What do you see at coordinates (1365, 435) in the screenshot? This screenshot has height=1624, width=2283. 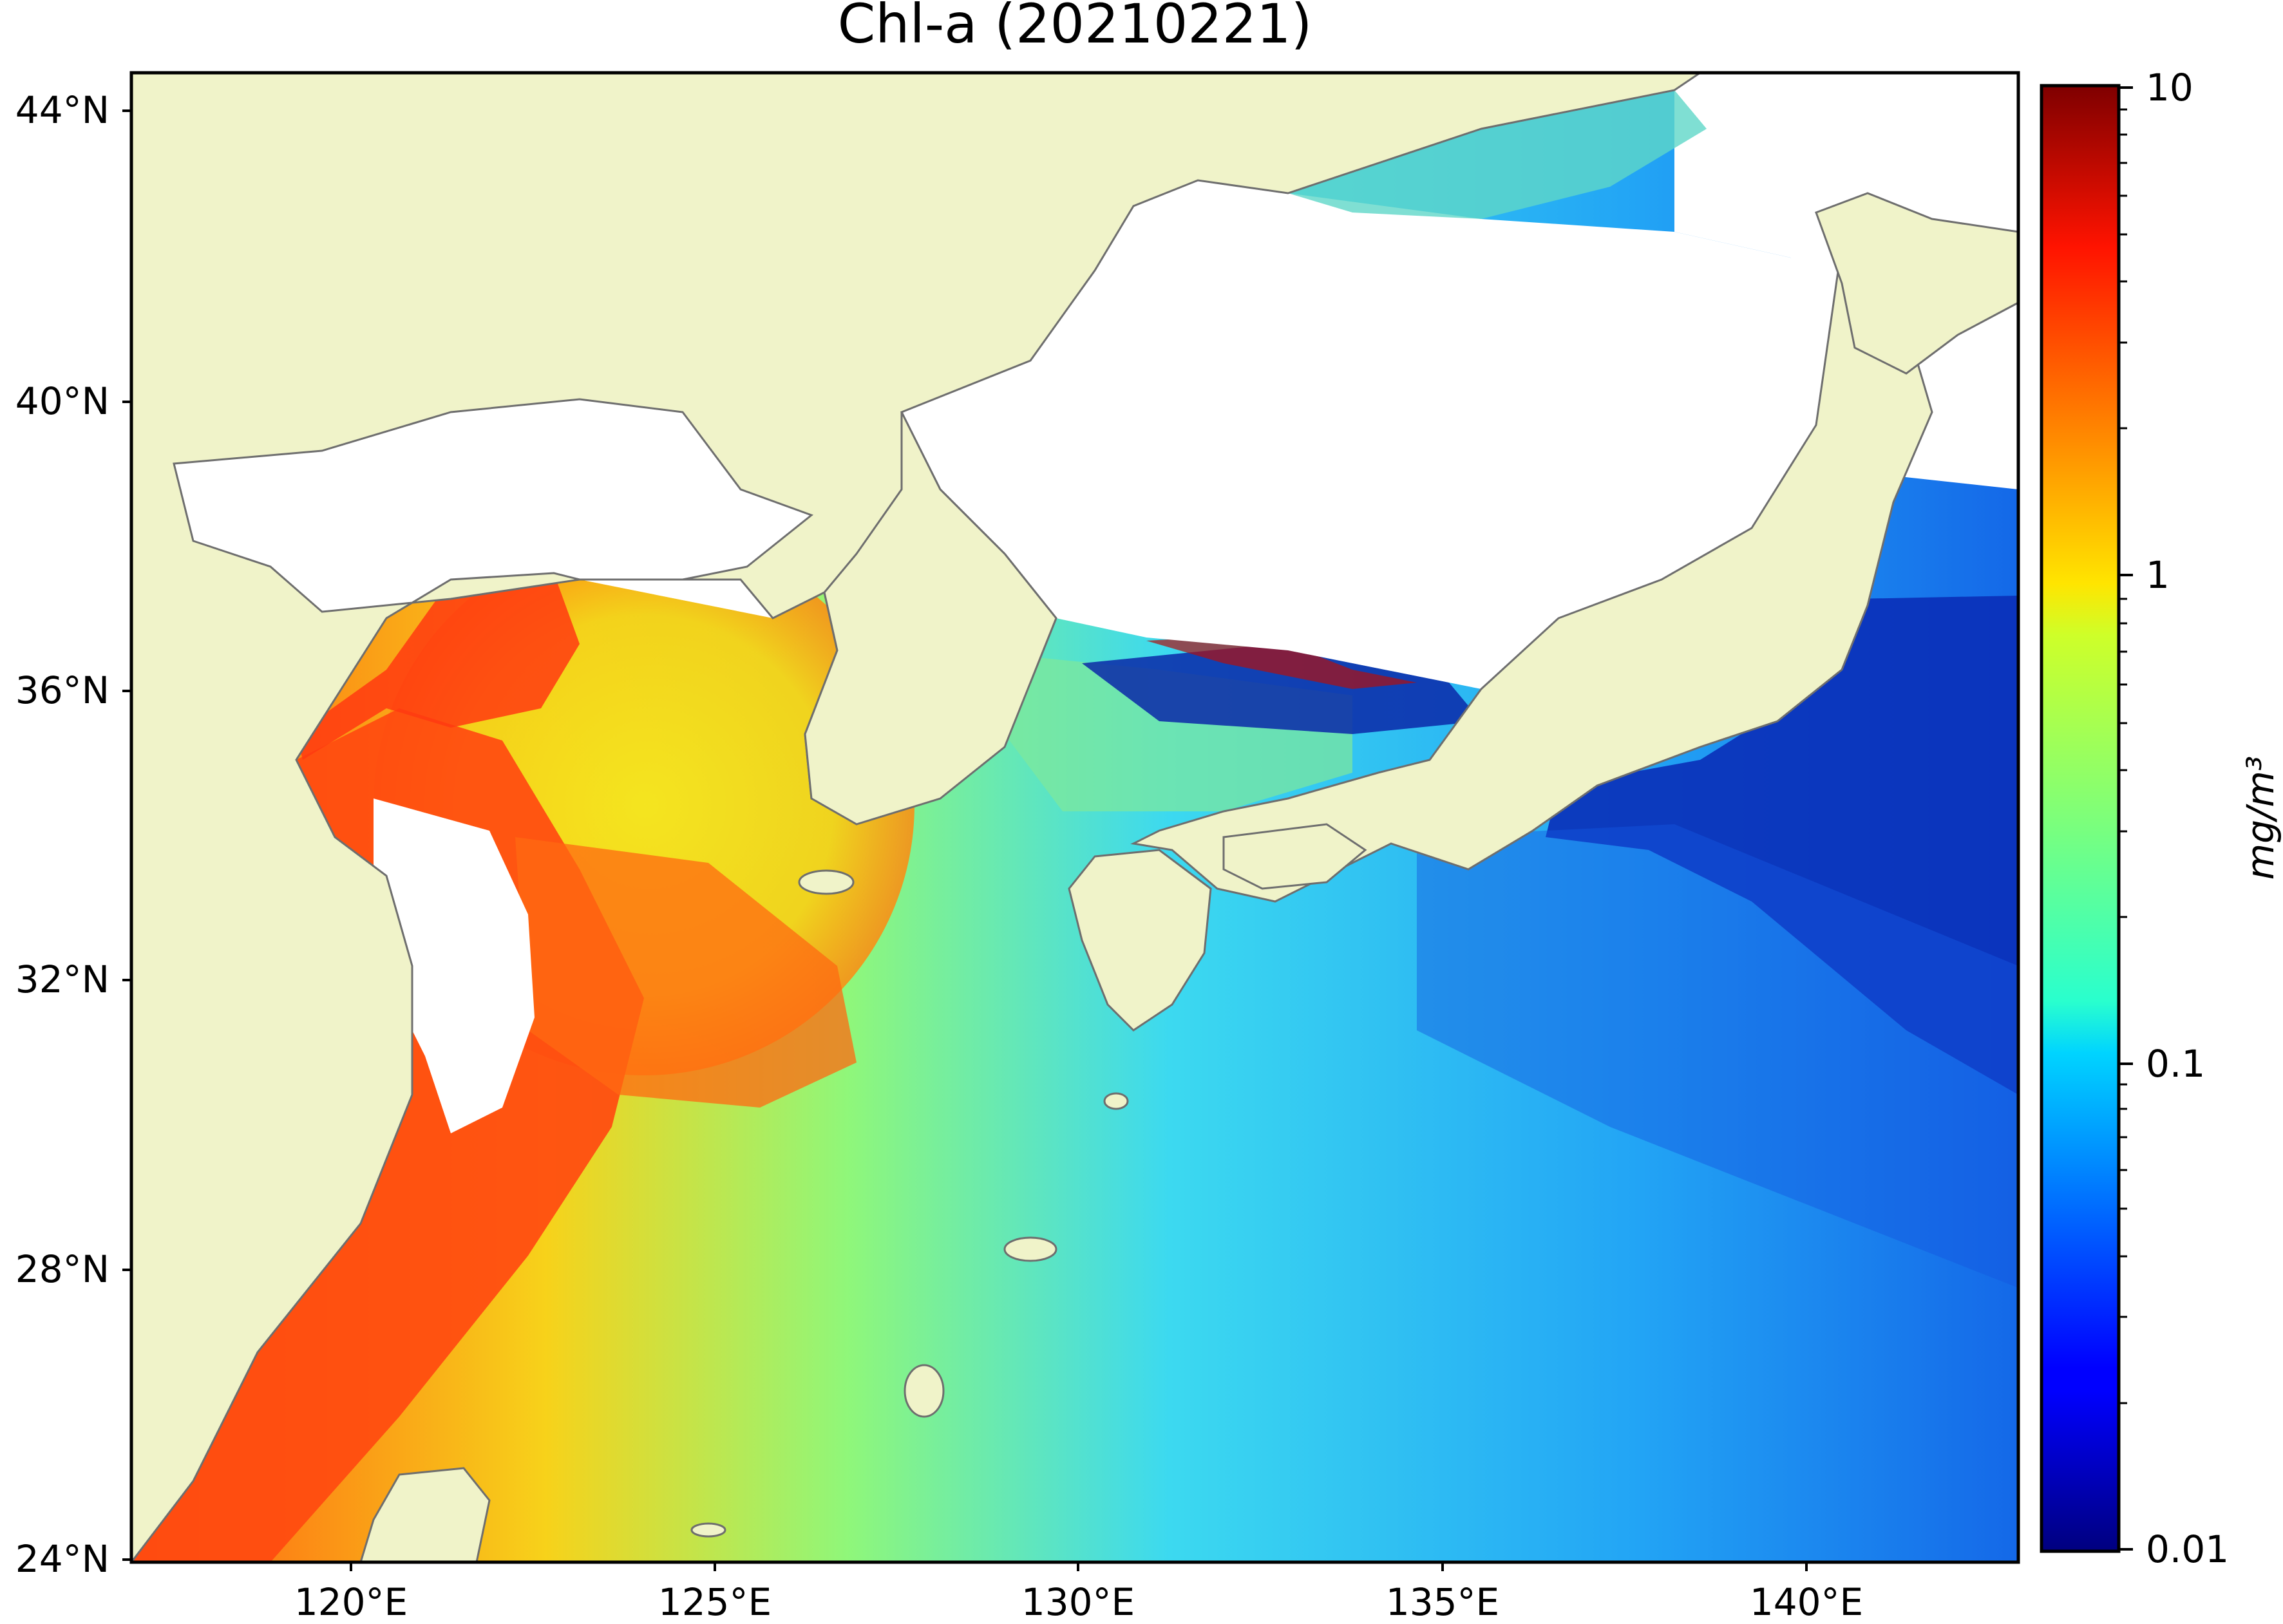 I see `east-sea-no-data` at bounding box center [1365, 435].